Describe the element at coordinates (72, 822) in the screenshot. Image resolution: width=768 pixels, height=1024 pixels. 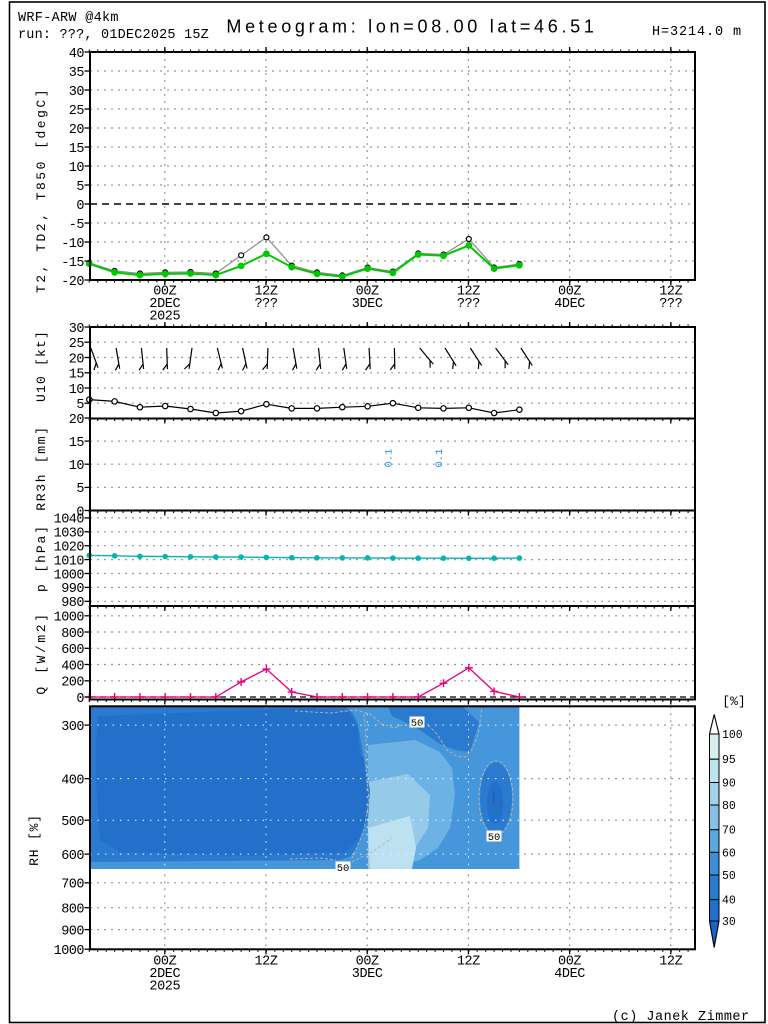
I see `svg-text: 500` at that location.